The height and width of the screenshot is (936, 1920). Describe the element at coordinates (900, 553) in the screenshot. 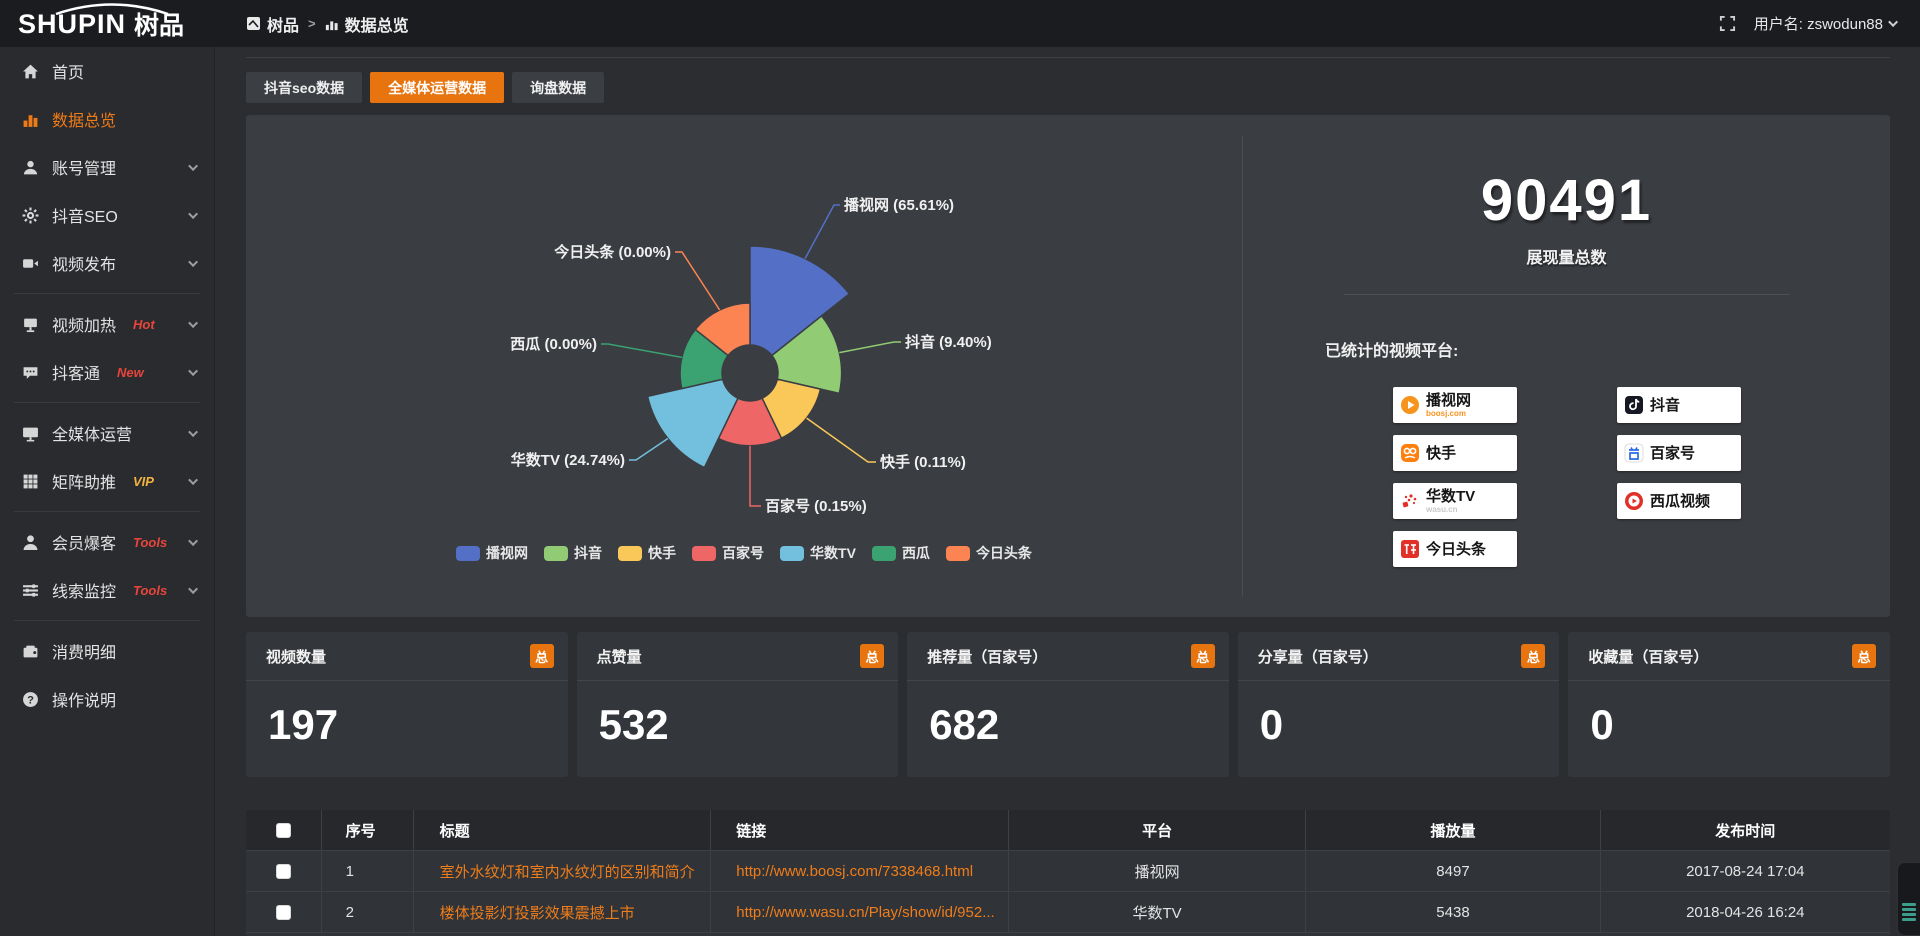

I see `legend-item-5: 西瓜` at that location.